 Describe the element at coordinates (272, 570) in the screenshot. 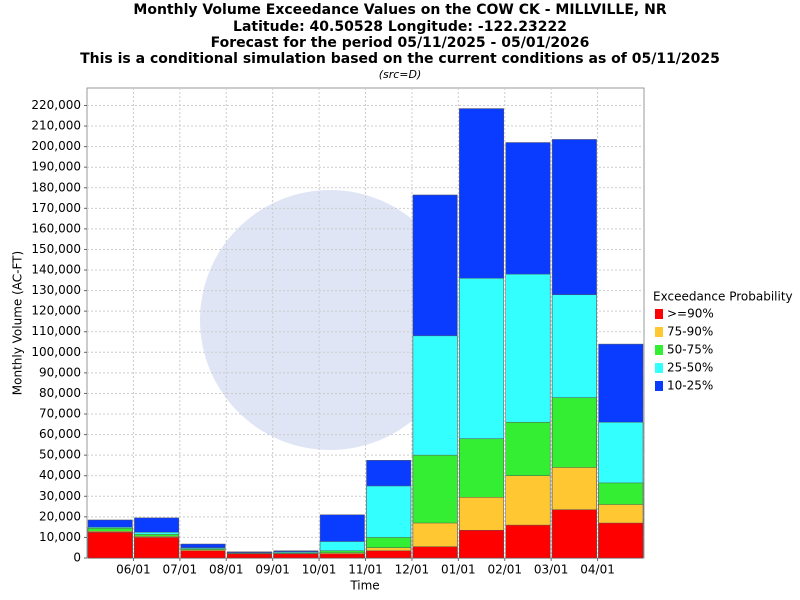

I see `x-tick-label: 09/01` at that location.